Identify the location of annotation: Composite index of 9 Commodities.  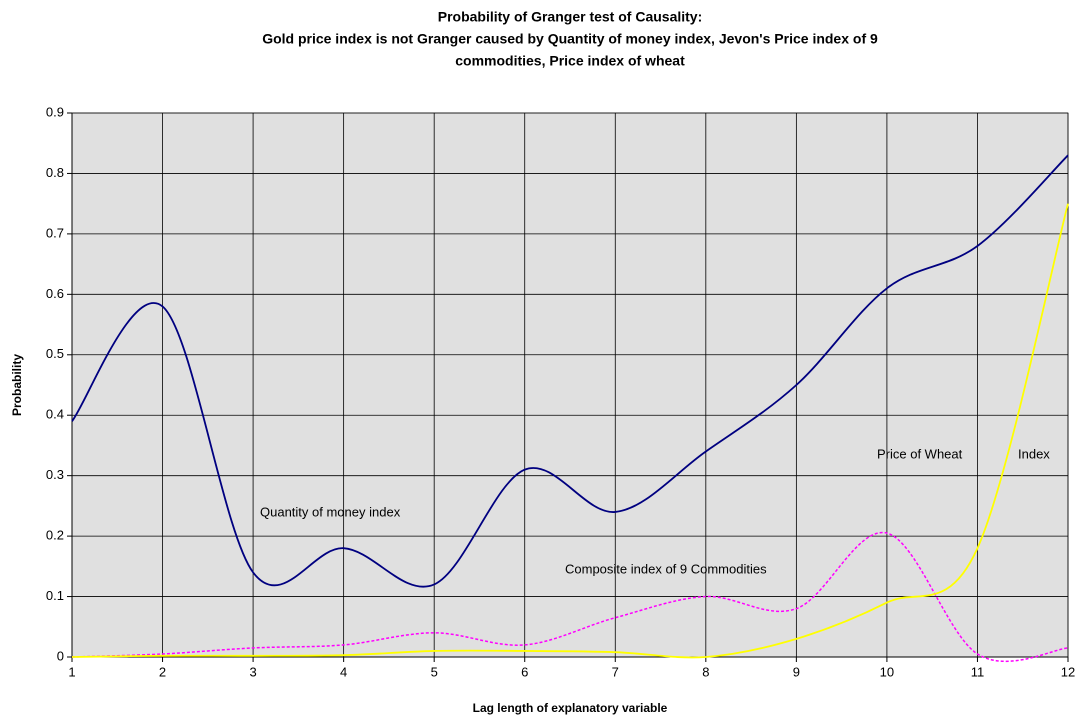
(666, 568).